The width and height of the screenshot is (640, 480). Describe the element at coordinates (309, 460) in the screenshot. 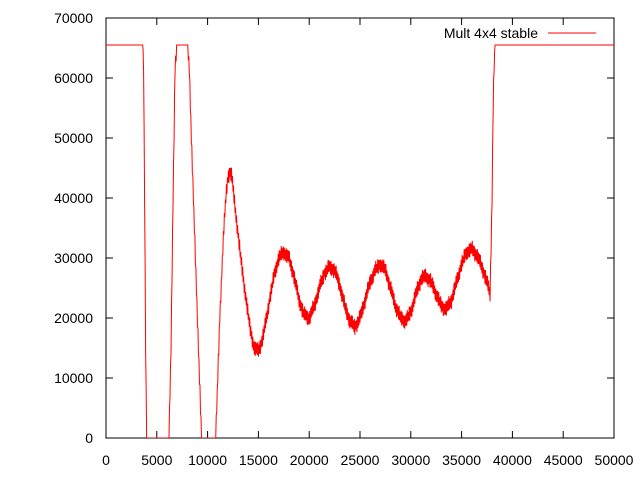

I see `x-tick-label: 20000` at that location.